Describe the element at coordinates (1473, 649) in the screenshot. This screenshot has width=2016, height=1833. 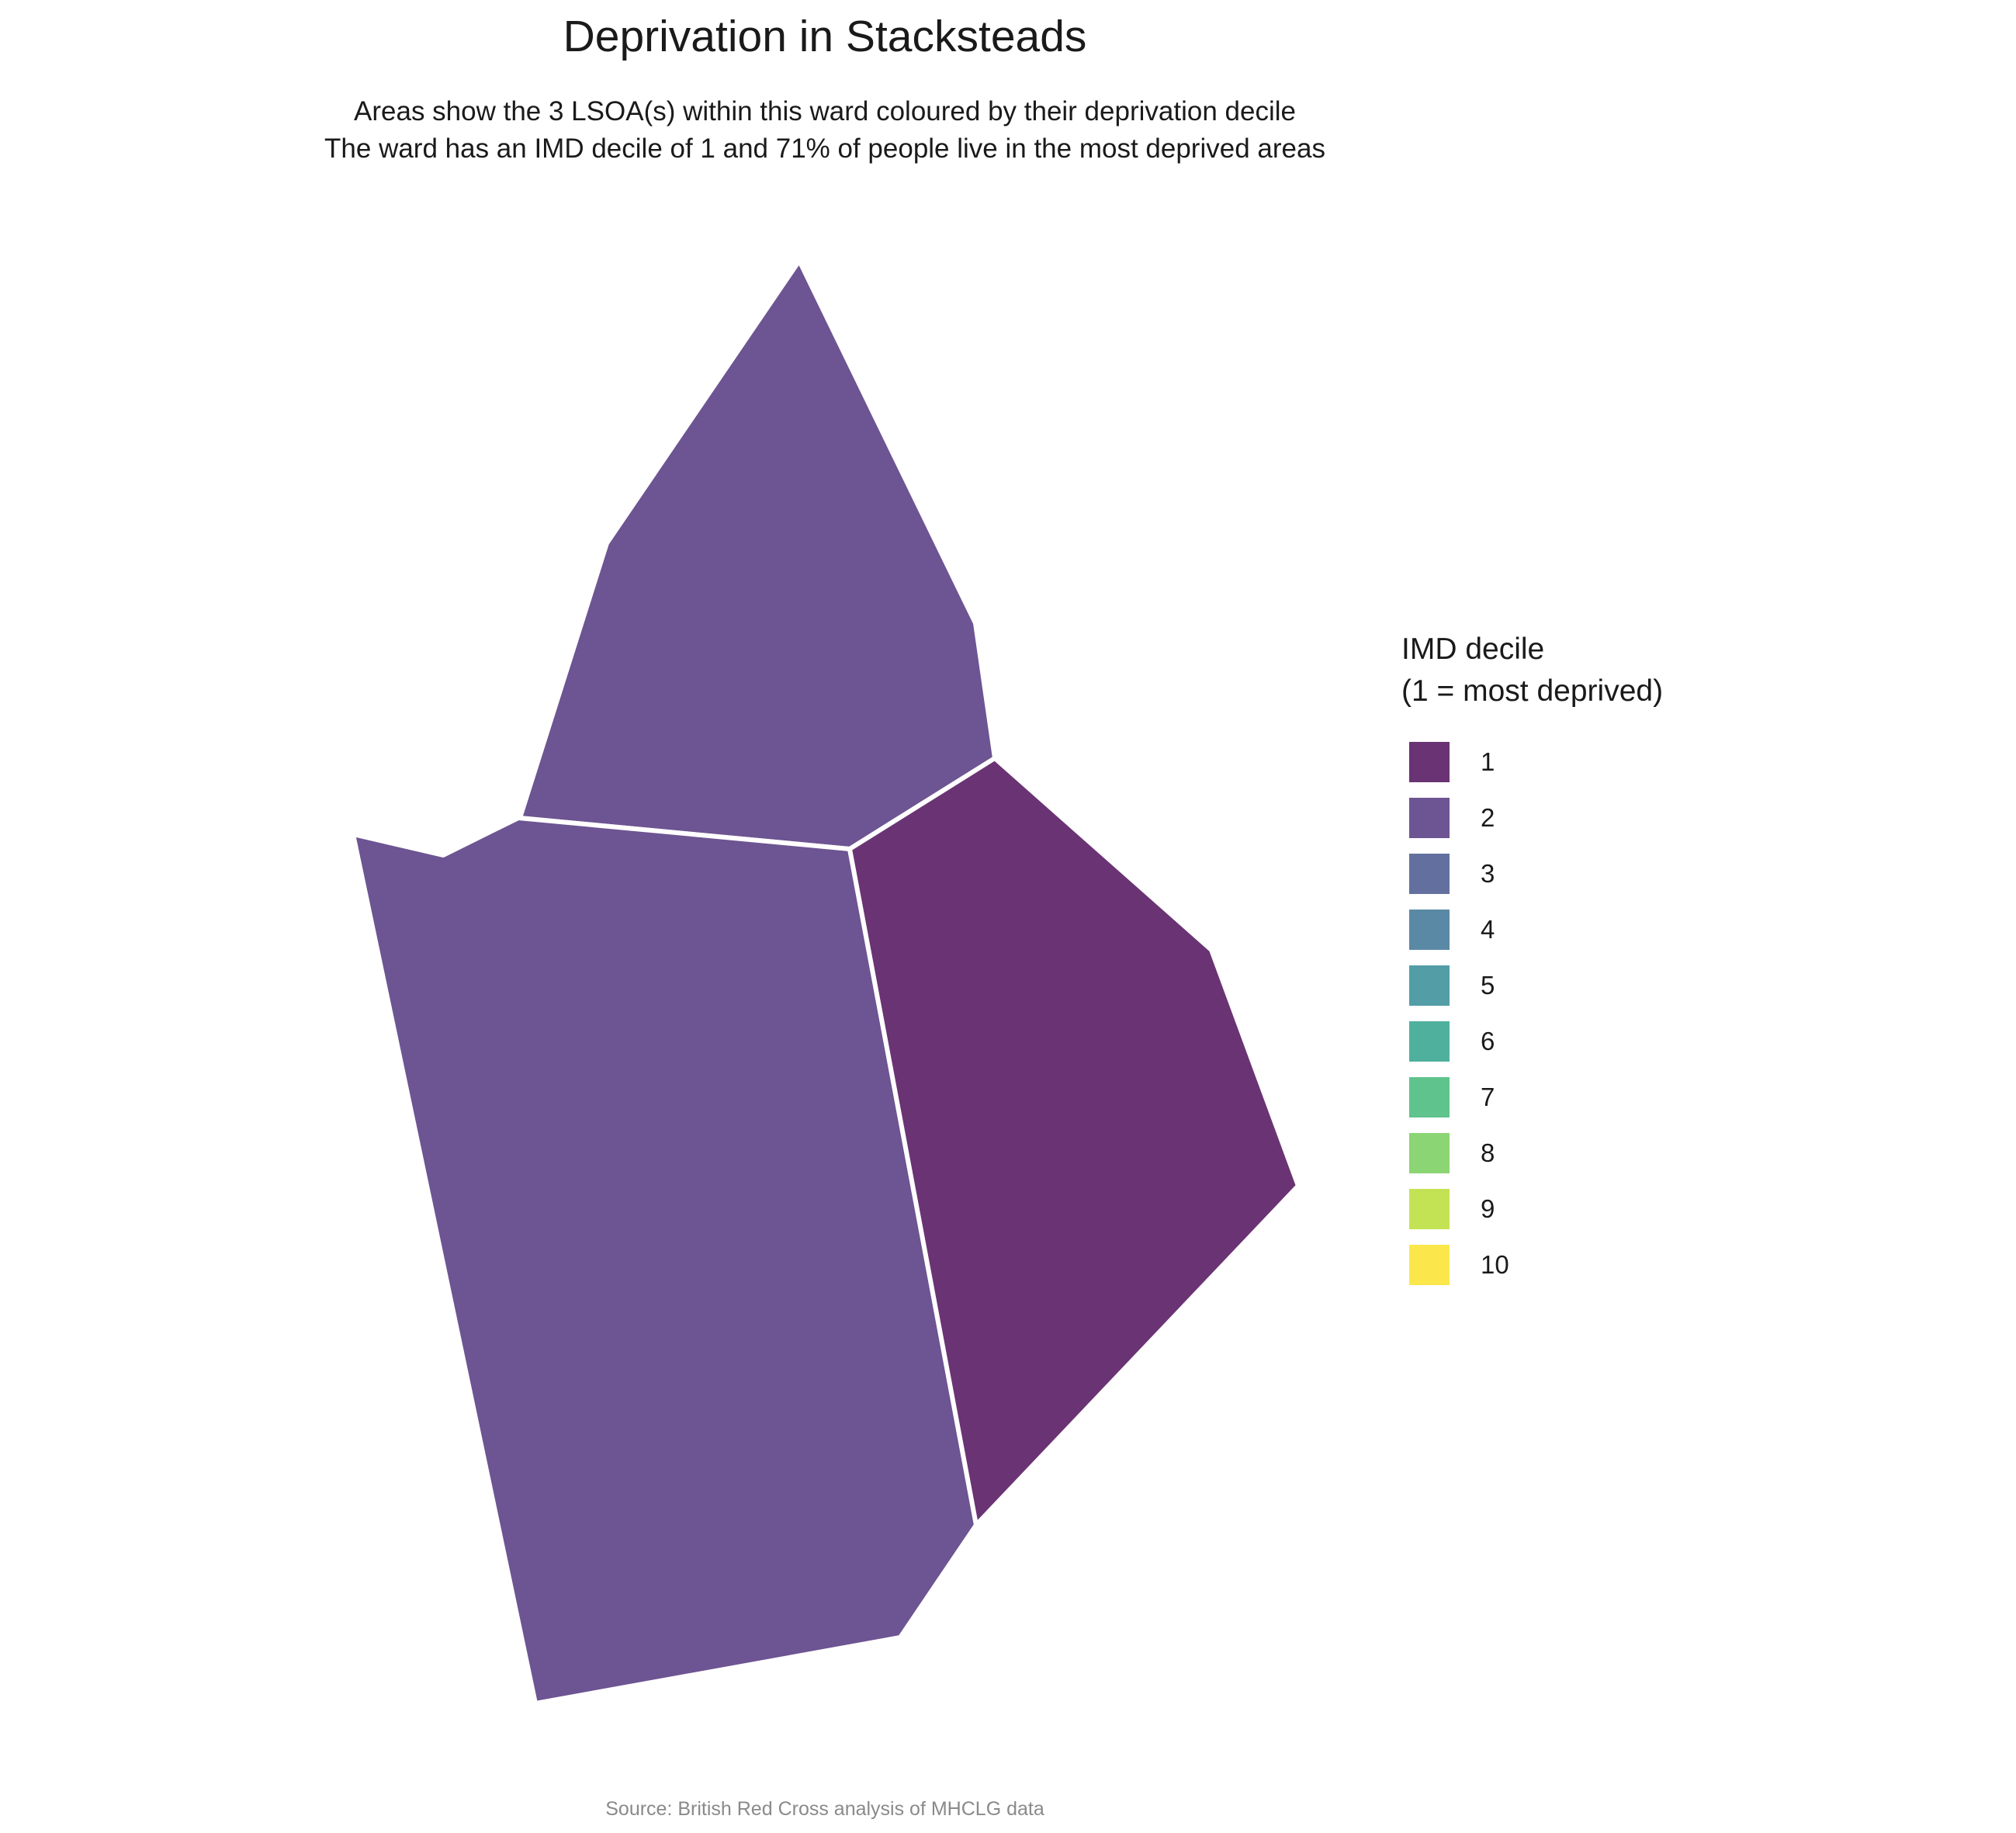
I see `legend-title-line-1: IMD decile` at that location.